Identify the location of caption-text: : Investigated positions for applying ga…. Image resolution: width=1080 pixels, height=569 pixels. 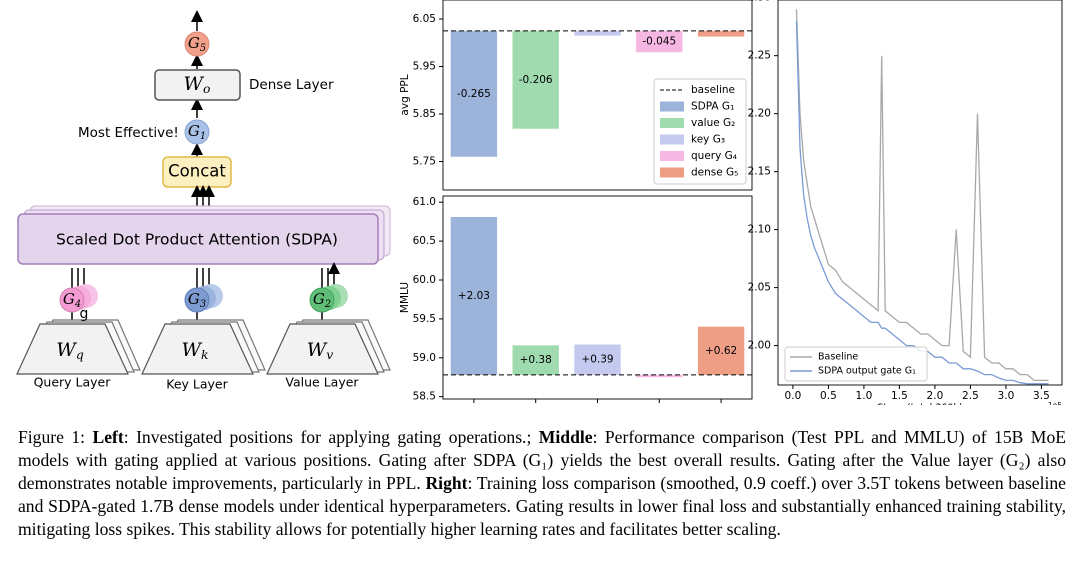
(327, 437).